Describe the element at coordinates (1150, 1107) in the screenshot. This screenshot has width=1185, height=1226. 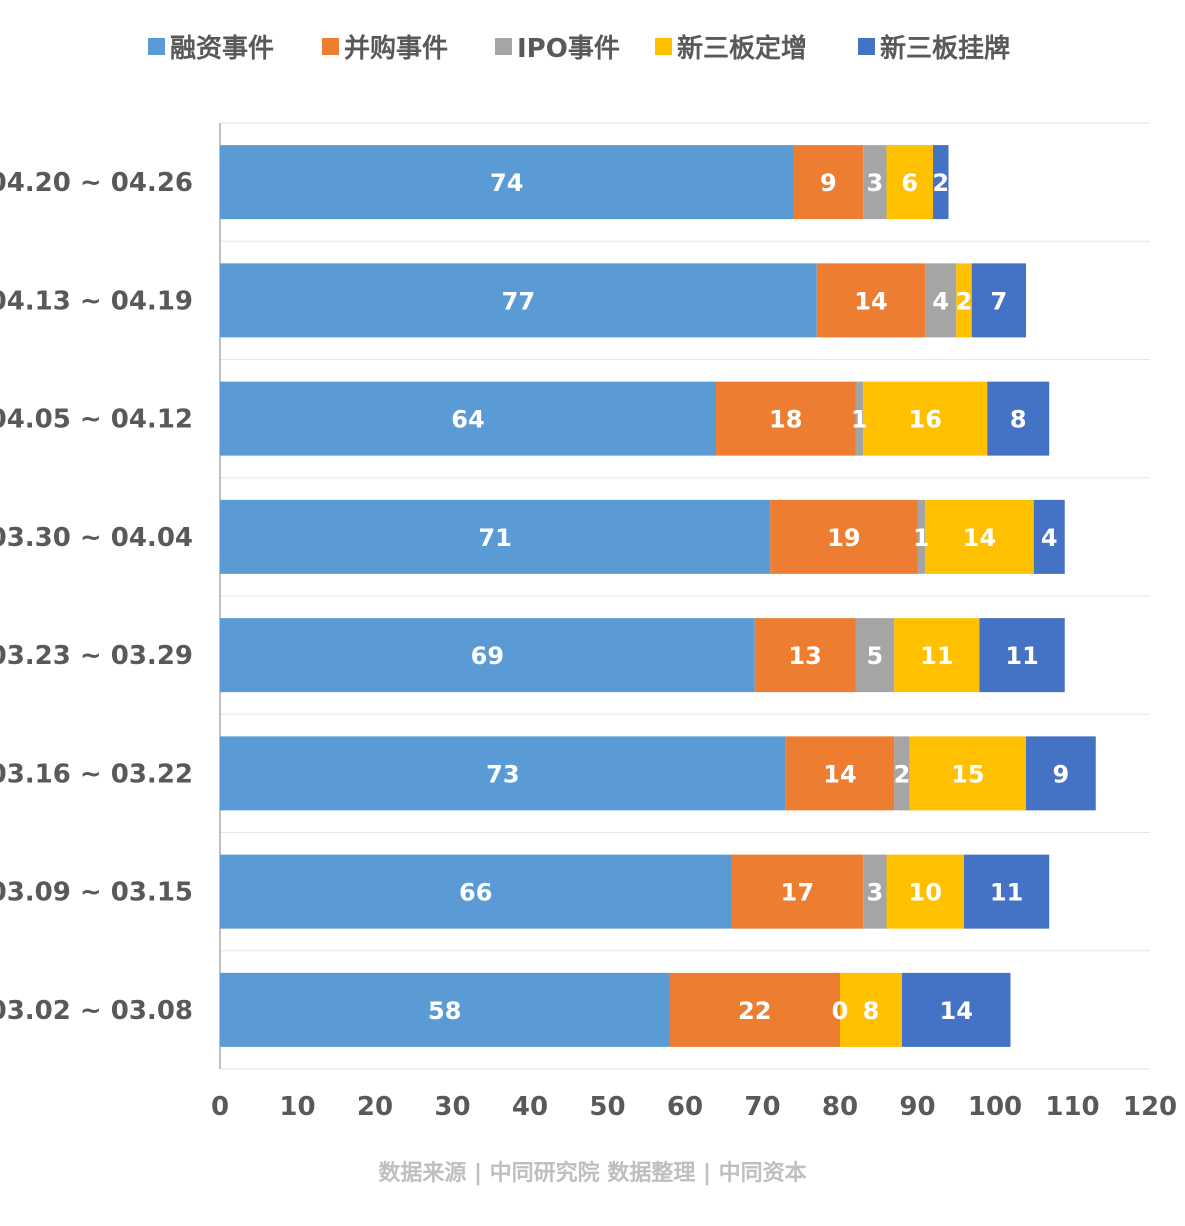
I see `x-tick-label: 120` at that location.